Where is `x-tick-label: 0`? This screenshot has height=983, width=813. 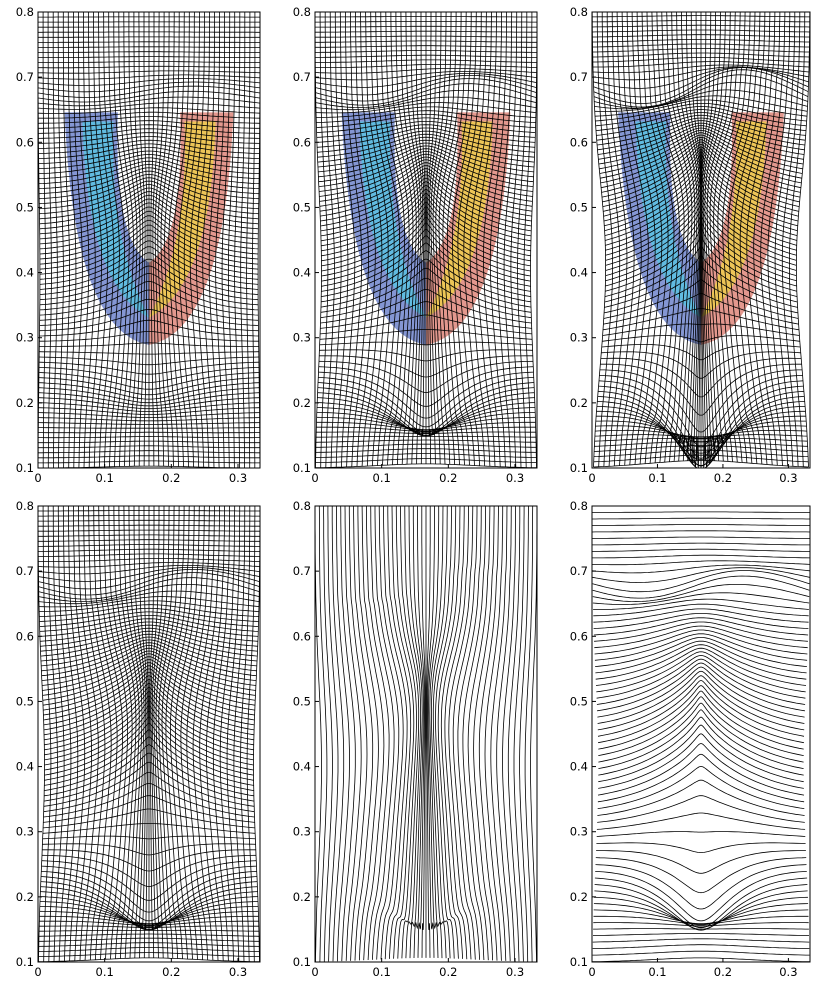
x-tick-label: 0 is located at coordinates (37, 972).